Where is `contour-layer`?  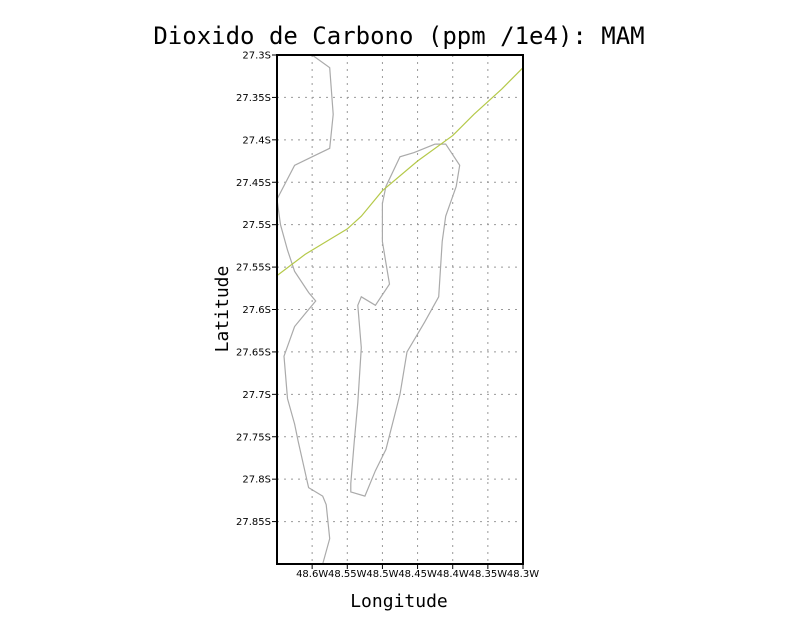 contour-layer is located at coordinates (400, 172).